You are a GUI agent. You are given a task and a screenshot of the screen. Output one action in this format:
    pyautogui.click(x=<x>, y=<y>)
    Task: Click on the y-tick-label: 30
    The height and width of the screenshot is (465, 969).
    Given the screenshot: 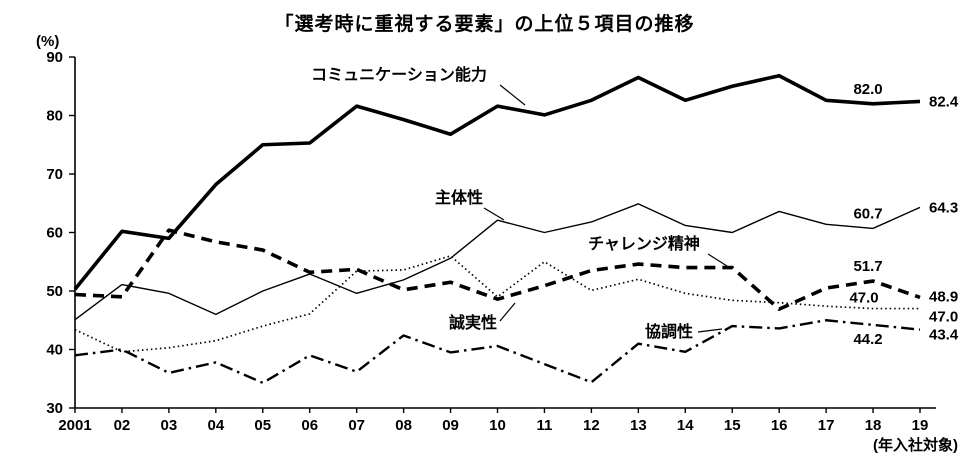 What is the action you would take?
    pyautogui.click(x=54, y=408)
    